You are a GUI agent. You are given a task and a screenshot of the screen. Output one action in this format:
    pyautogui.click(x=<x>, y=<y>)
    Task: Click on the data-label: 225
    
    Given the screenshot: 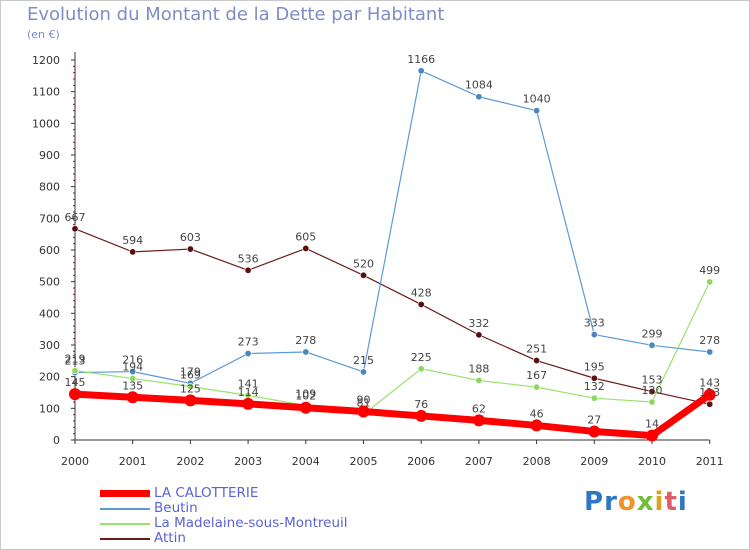 What is the action you would take?
    pyautogui.click(x=421, y=357)
    